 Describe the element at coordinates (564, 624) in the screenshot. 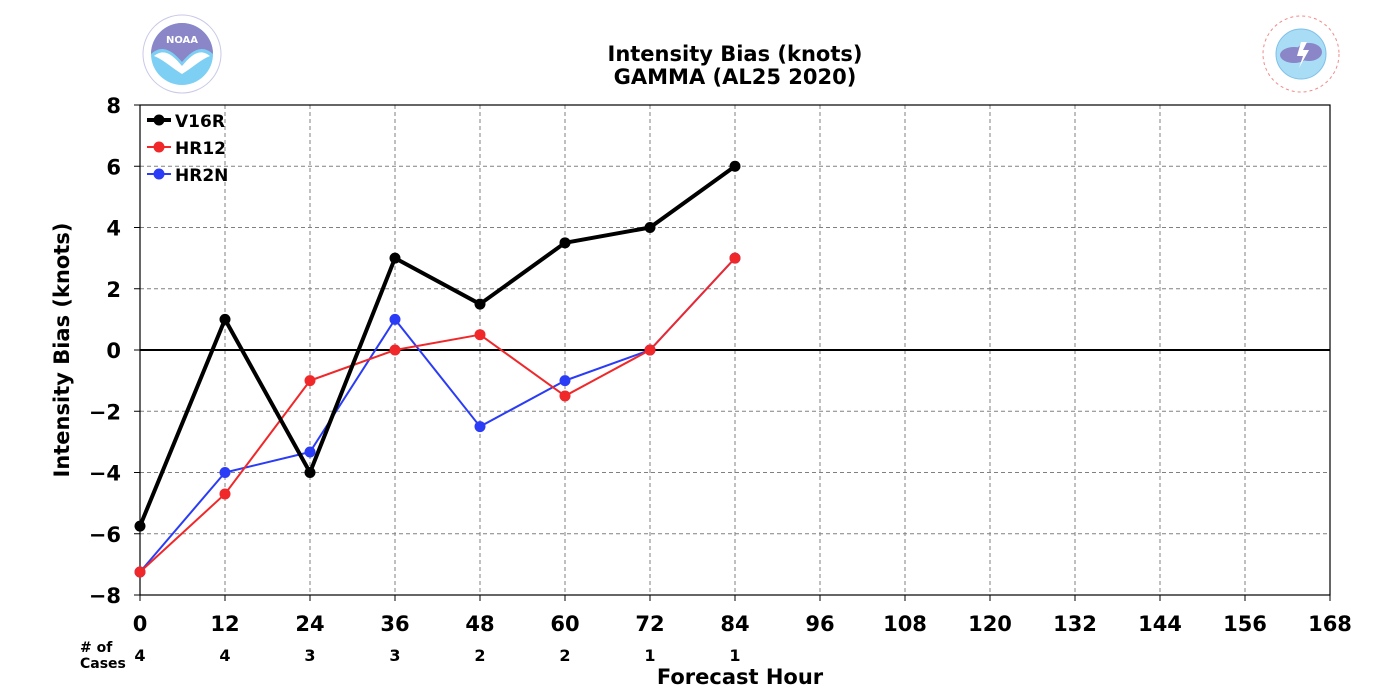

I see `x-tick-label: 60` at that location.